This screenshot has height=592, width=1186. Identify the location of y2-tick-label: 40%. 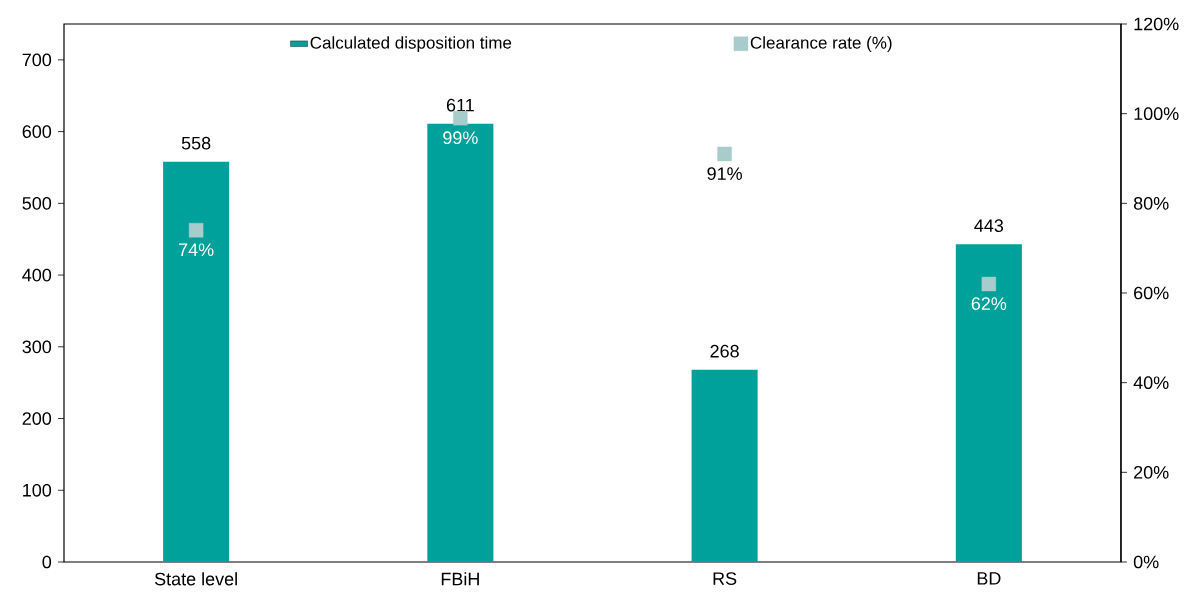
(1151, 383).